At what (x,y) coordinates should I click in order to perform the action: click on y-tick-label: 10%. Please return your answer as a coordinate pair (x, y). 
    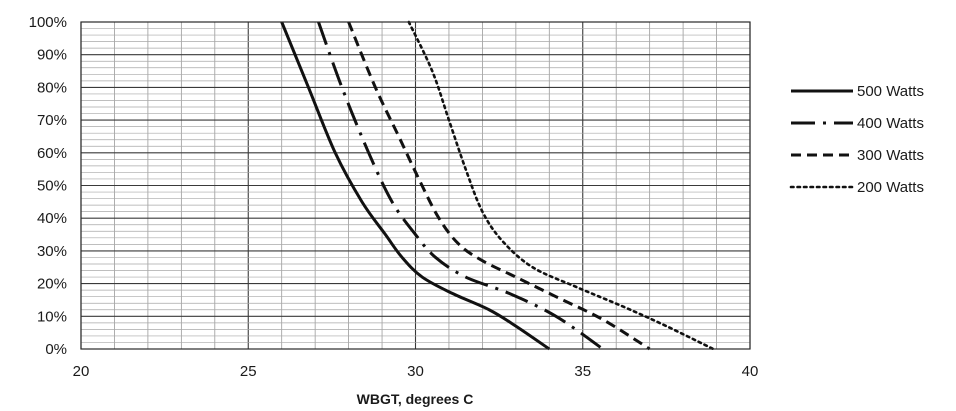
    Looking at the image, I should click on (52, 316).